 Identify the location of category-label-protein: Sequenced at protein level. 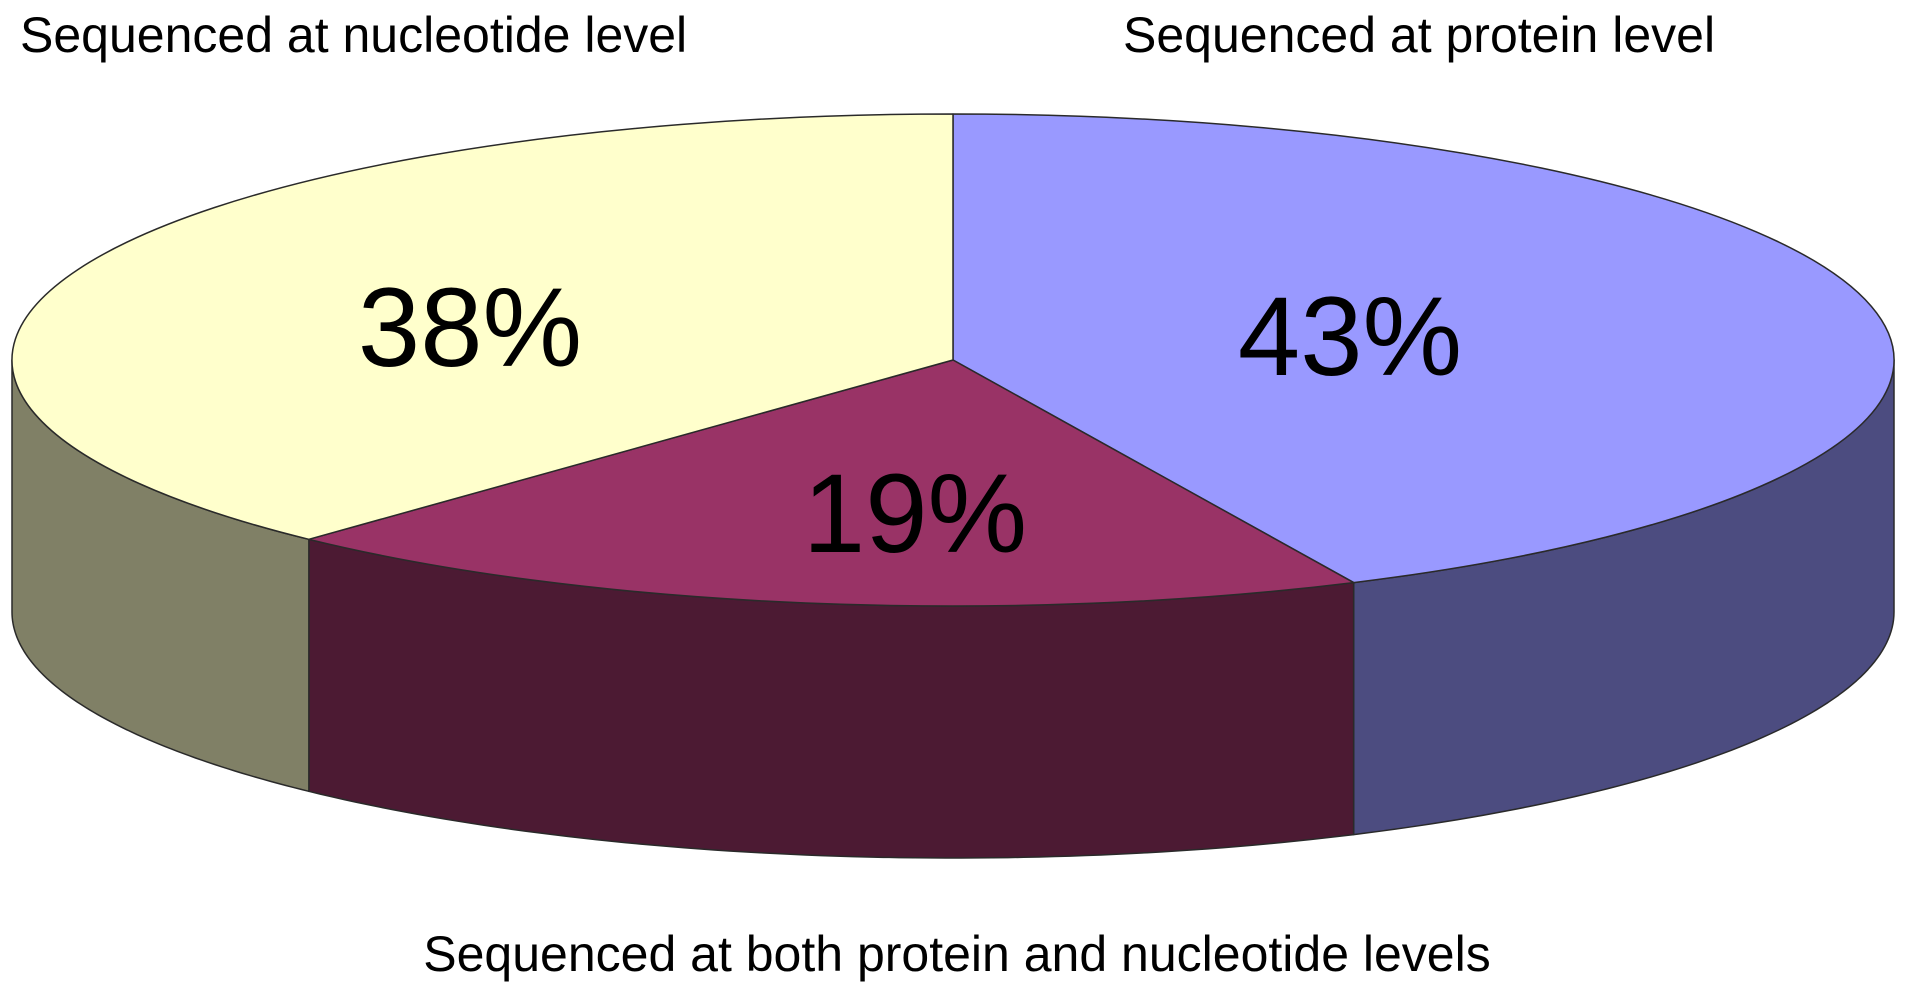
(1419, 35).